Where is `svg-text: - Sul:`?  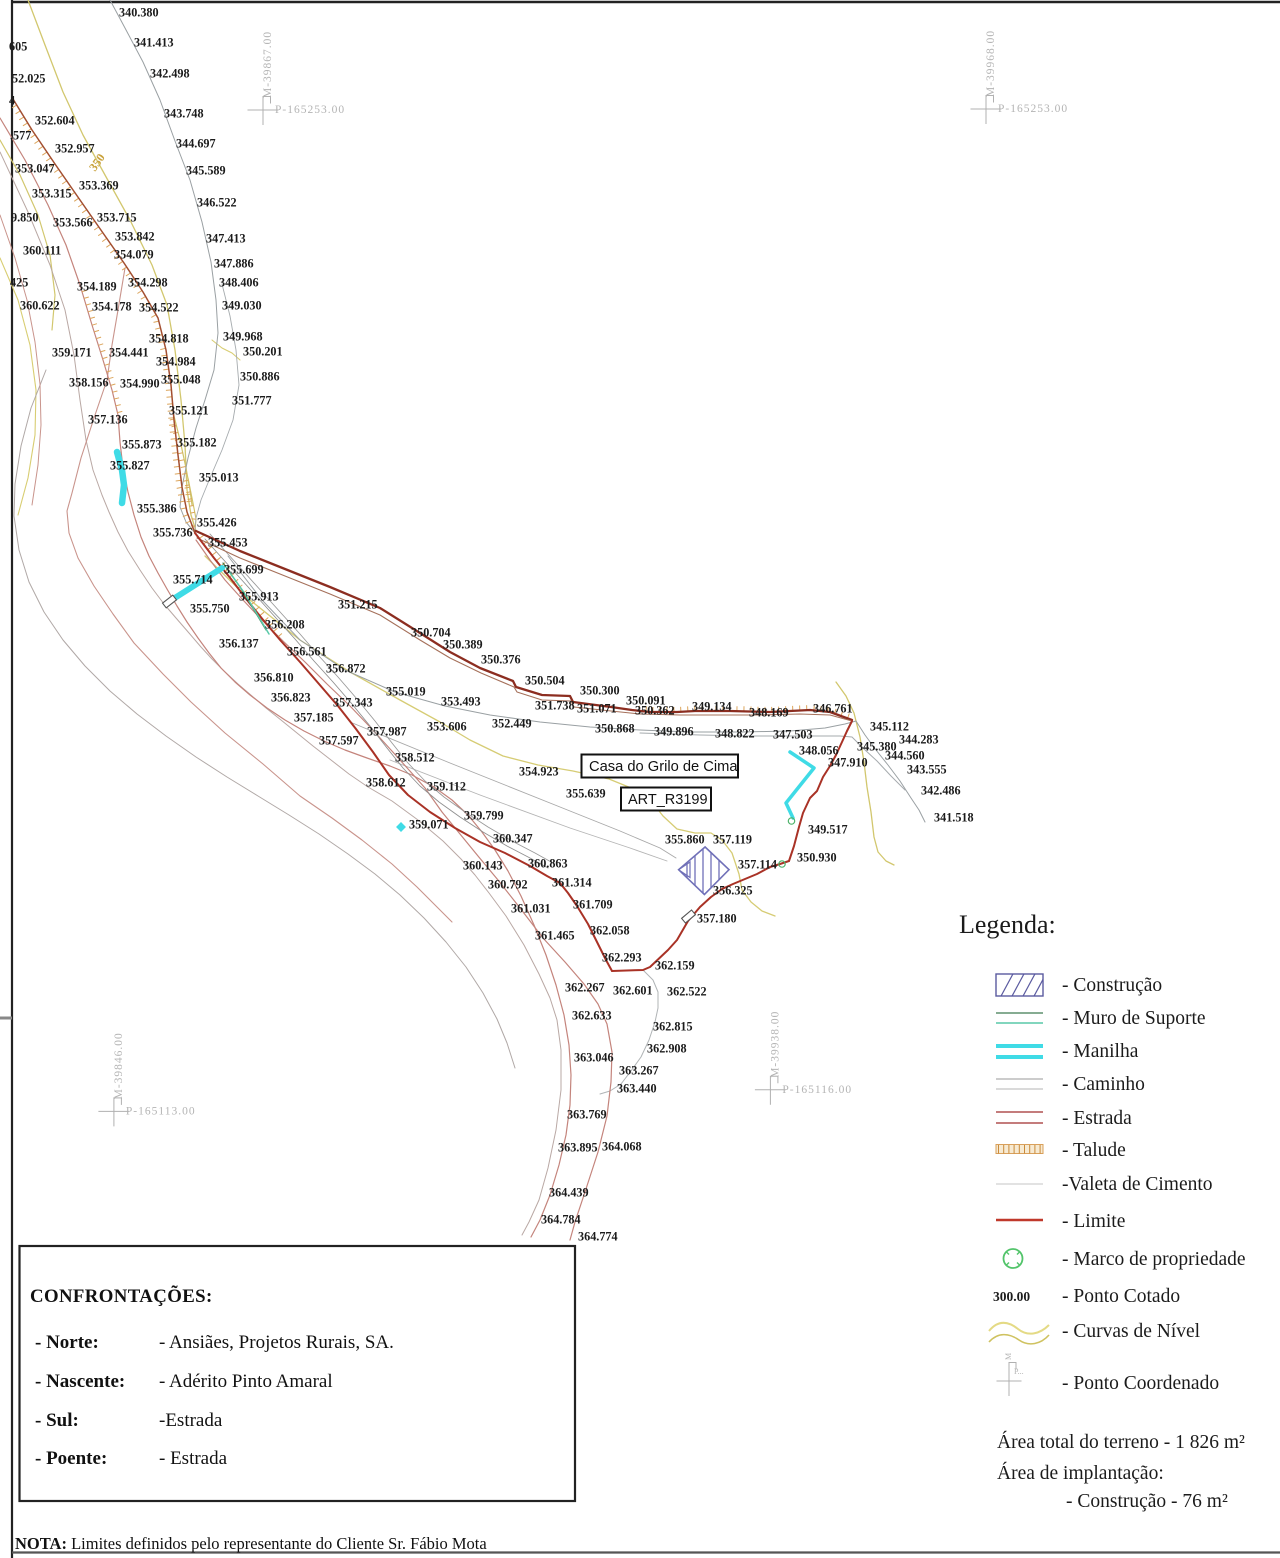
svg-text: - Sul: is located at coordinates (57, 1420).